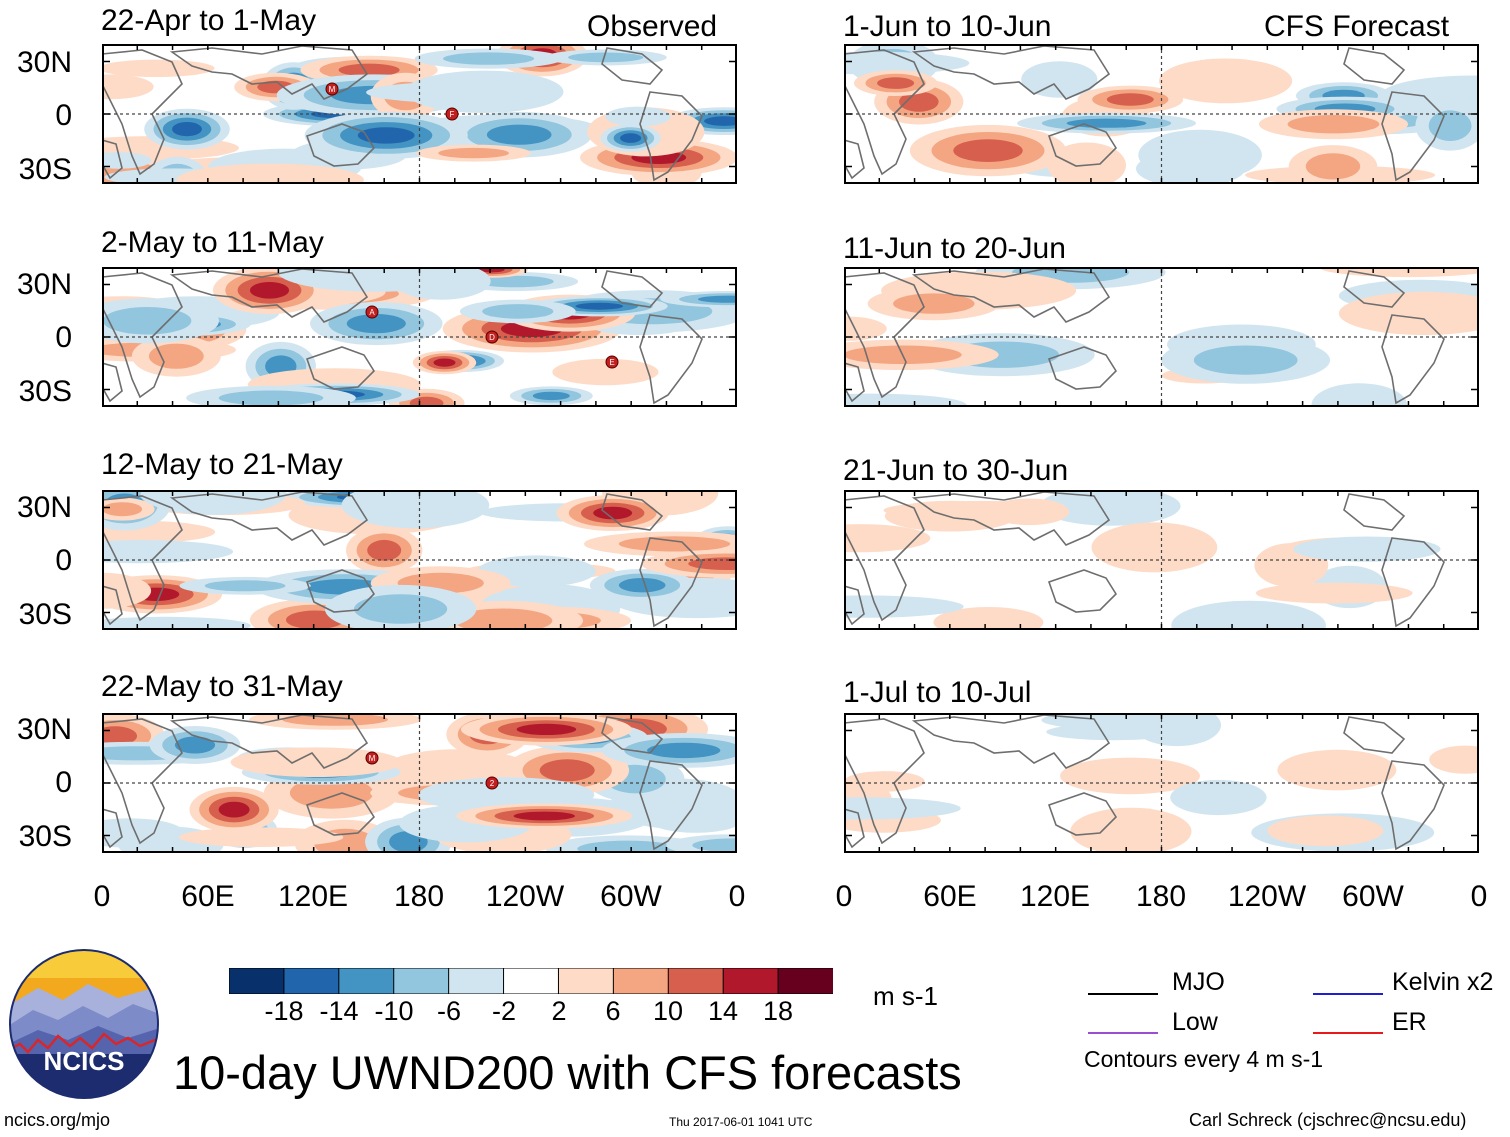 The height and width of the screenshot is (1137, 1510). Describe the element at coordinates (419, 337) in the screenshot. I see `map-canvas: A D E` at that location.